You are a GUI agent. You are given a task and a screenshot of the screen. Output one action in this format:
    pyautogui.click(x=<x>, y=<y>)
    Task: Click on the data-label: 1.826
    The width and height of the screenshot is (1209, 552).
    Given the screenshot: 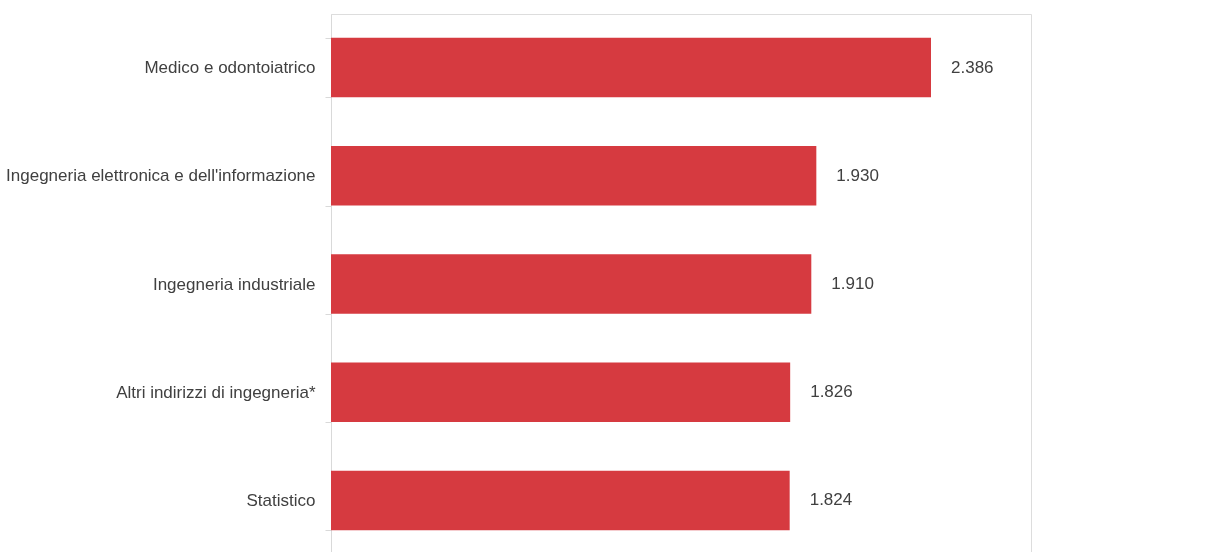 What is the action you would take?
    pyautogui.click(x=831, y=392)
    